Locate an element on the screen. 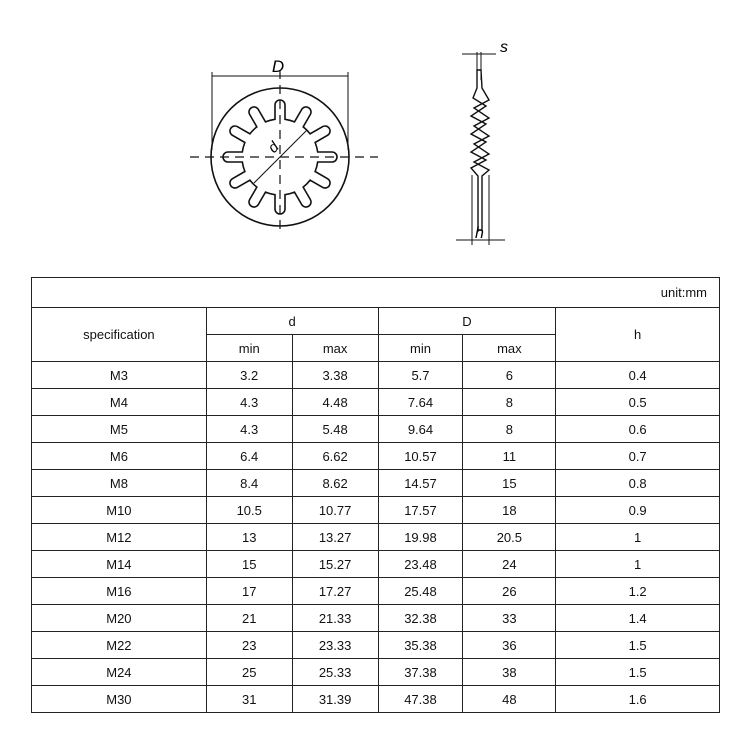 This screenshot has width=750, height=742. side-view is located at coordinates (480, 148).